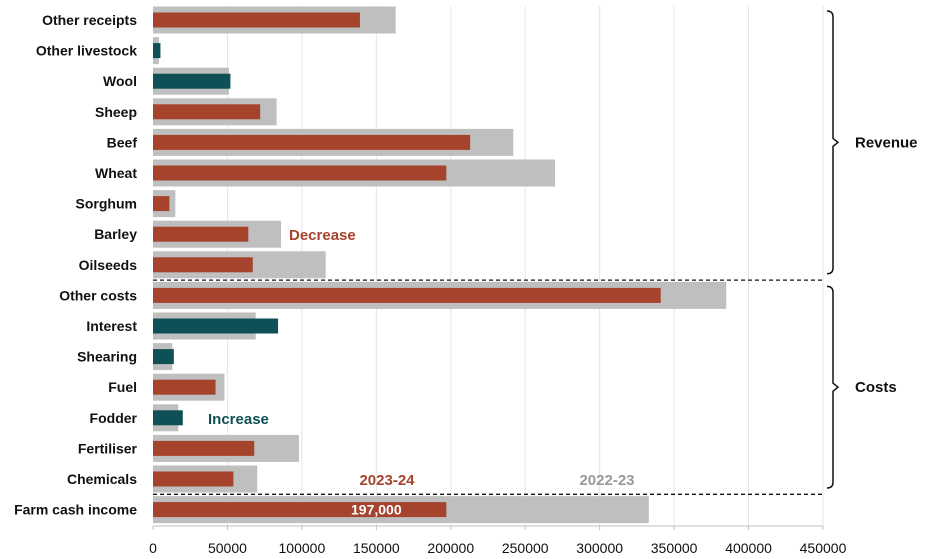 The image size is (940, 559). What do you see at coordinates (120, 81) in the screenshot?
I see `category-label-wool: Wool` at bounding box center [120, 81].